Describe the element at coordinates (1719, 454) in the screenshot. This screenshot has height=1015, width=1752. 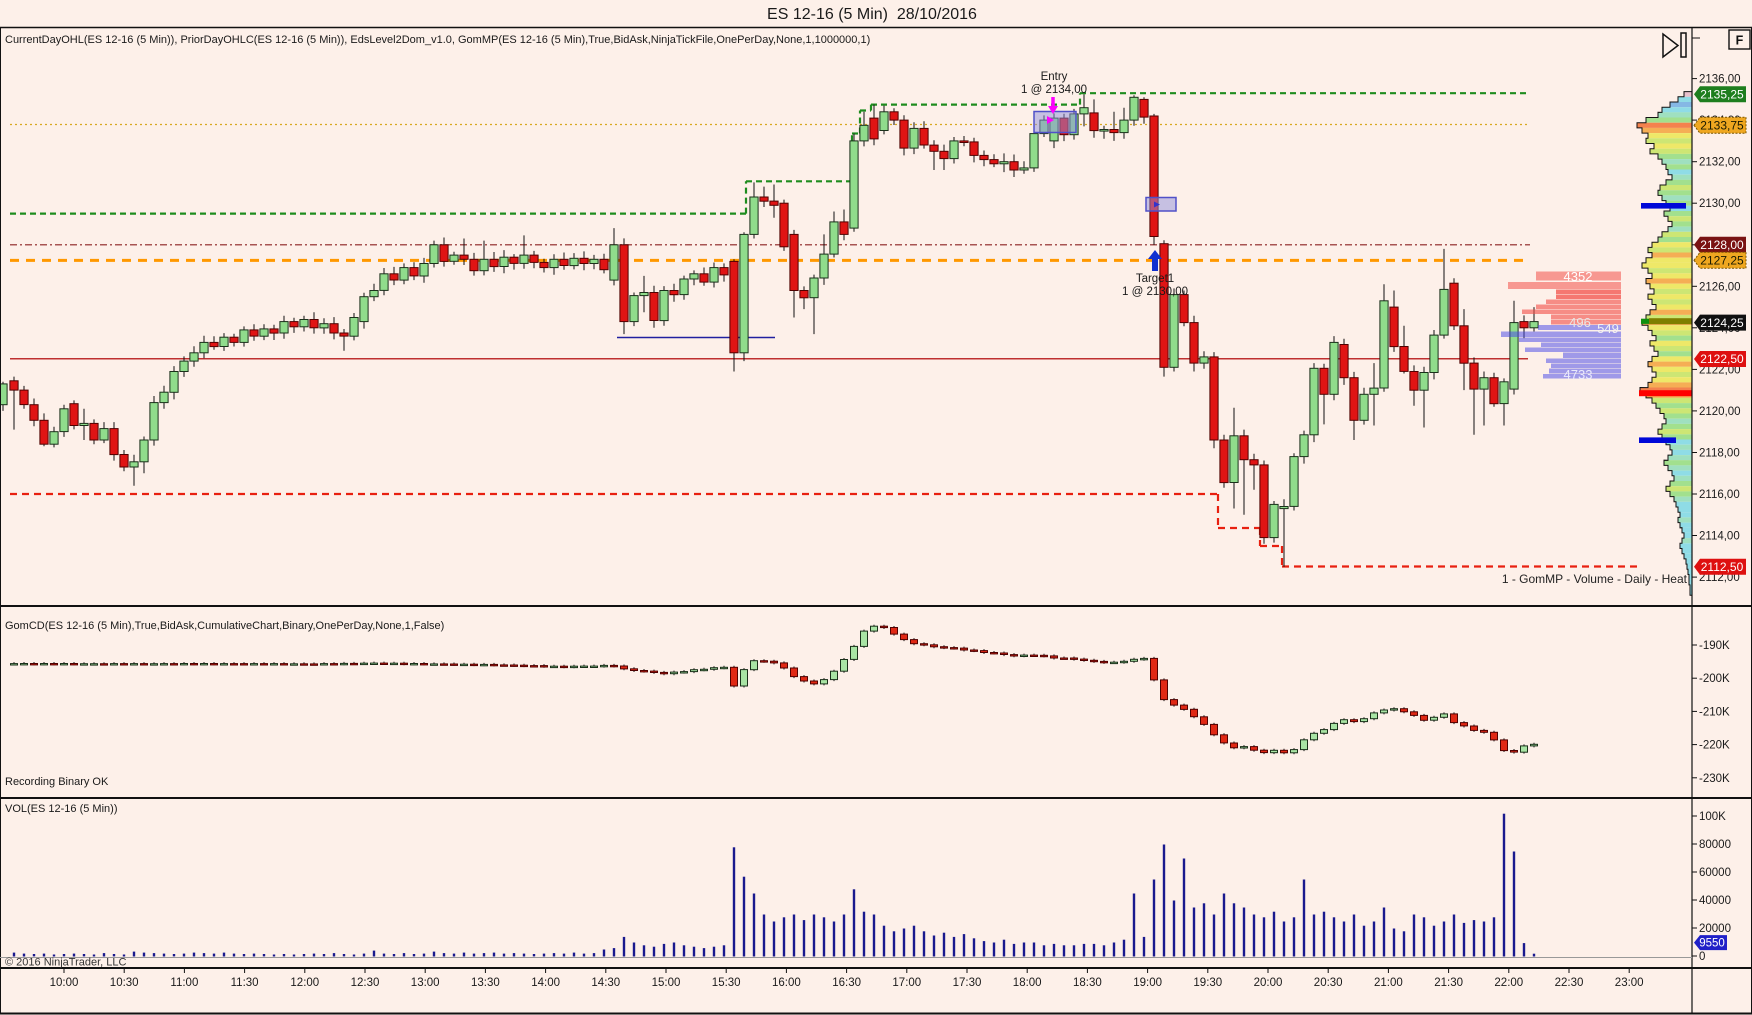
I see `svg-text: 2118,00` at that location.